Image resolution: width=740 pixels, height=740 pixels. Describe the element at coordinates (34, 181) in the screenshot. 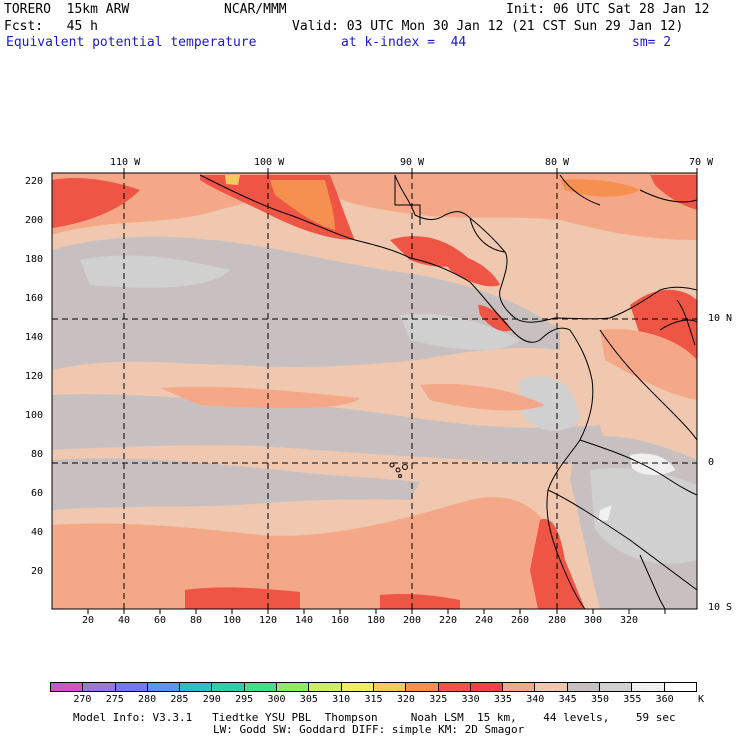

I see `y-tick-220: 220` at that location.